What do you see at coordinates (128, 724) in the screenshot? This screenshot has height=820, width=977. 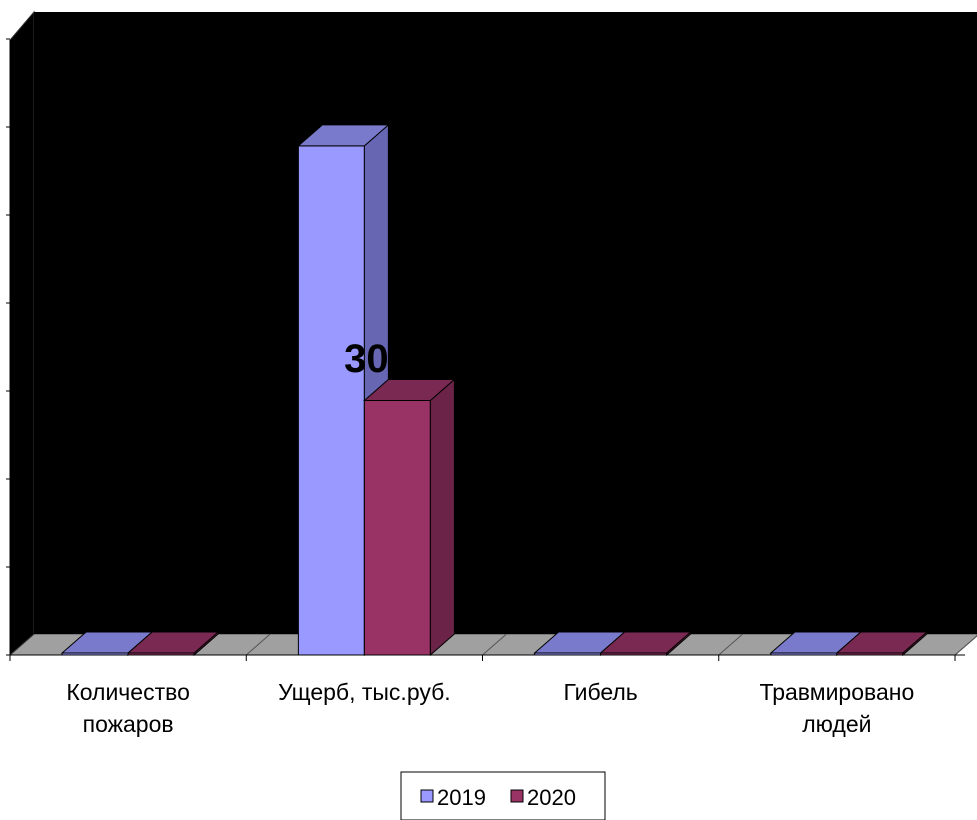 I see `category-label: пожаров` at bounding box center [128, 724].